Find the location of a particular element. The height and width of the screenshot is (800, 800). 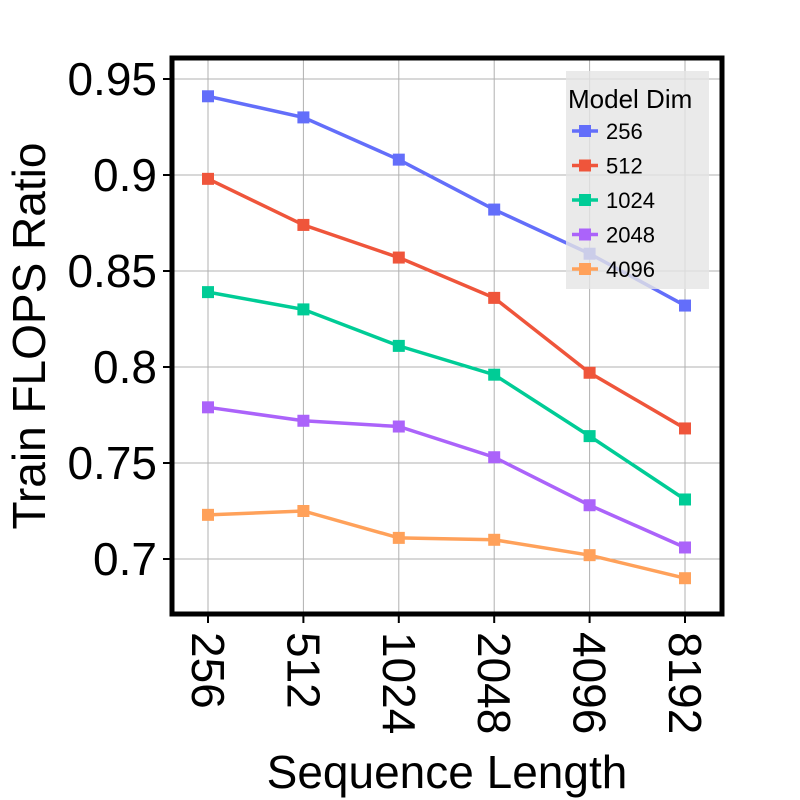

y-tick-labels: 0.7 0.75 0.8 0.85 0.9 0.95 is located at coordinates (119, 319).